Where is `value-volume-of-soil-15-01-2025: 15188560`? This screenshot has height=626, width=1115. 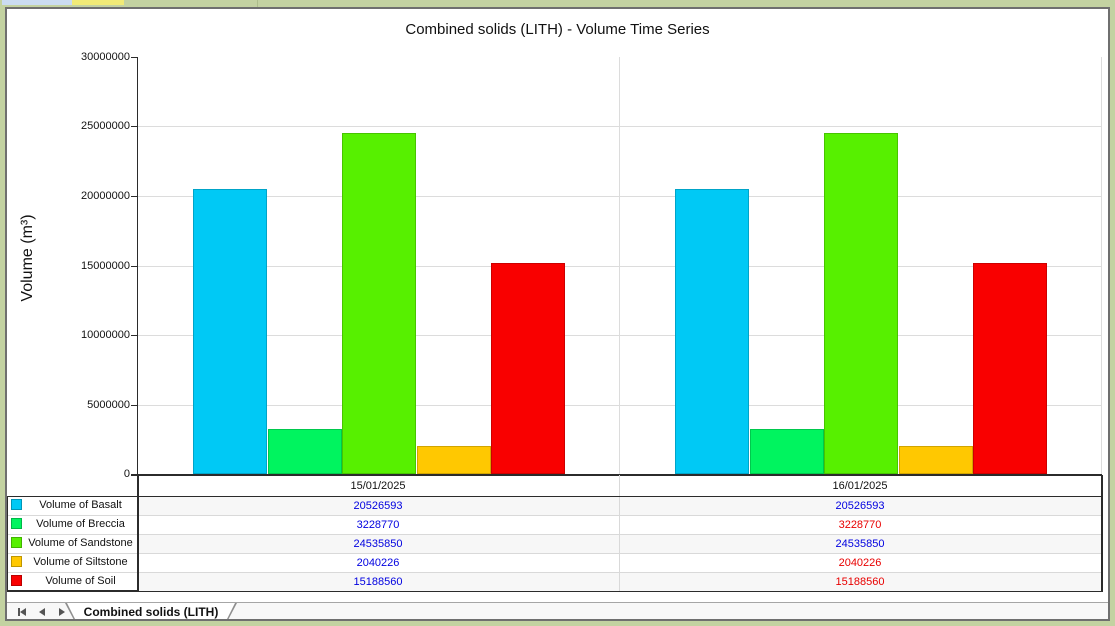
value-volume-of-soil-15-01-2025: 15188560 is located at coordinates (378, 581).